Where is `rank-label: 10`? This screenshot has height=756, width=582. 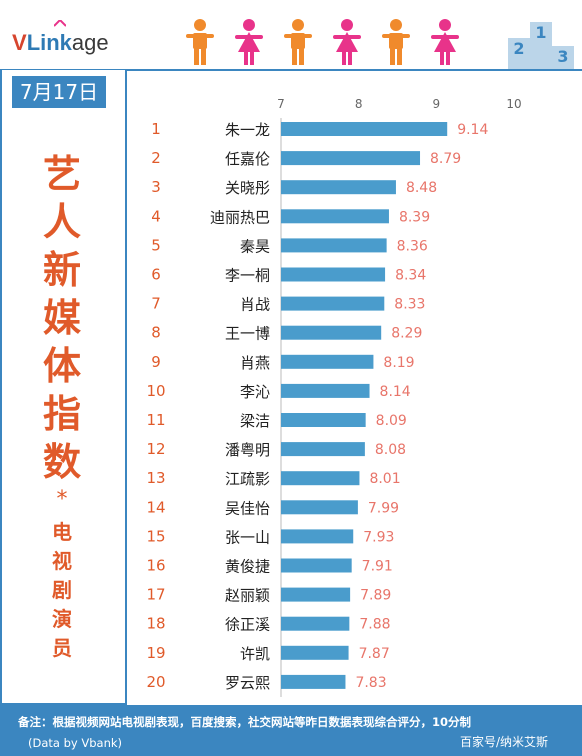
rank-label: 10 is located at coordinates (155, 391).